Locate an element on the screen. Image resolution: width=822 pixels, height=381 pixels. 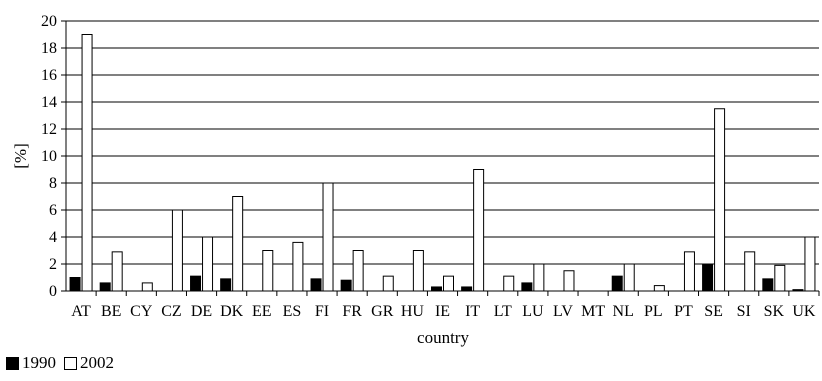
bar-1990-DK is located at coordinates (226, 285).